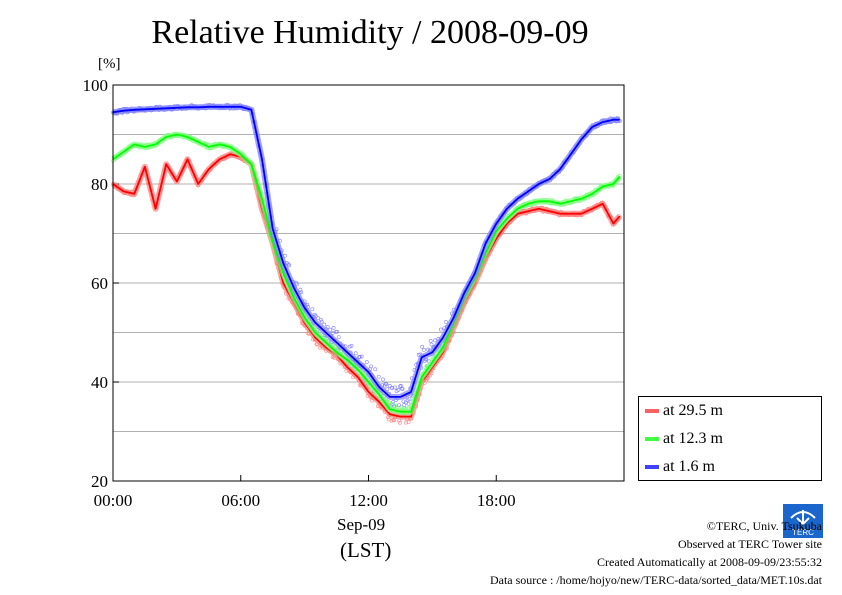 This screenshot has height=595, width=842. What do you see at coordinates (99, 382) in the screenshot?
I see `y-tick-label: 40` at bounding box center [99, 382].